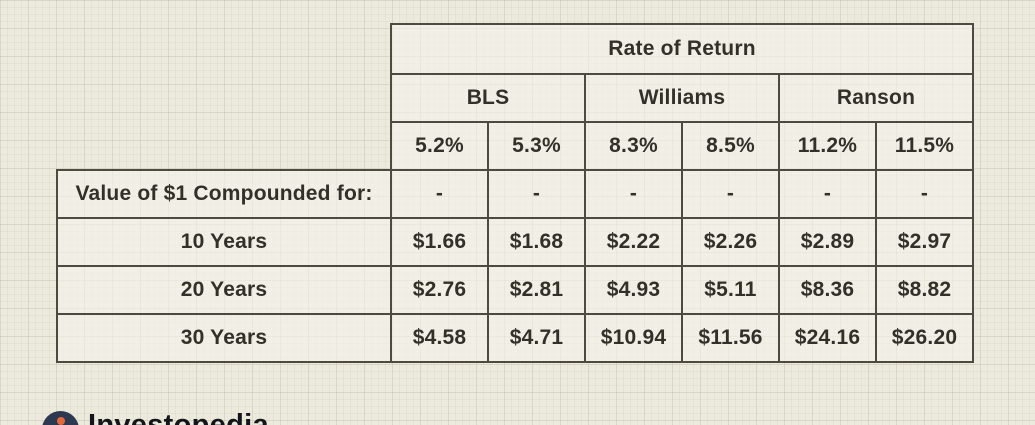 This screenshot has width=1035, height=425. Describe the element at coordinates (924, 146) in the screenshot. I see `rate-header-6: 11.5%` at that location.